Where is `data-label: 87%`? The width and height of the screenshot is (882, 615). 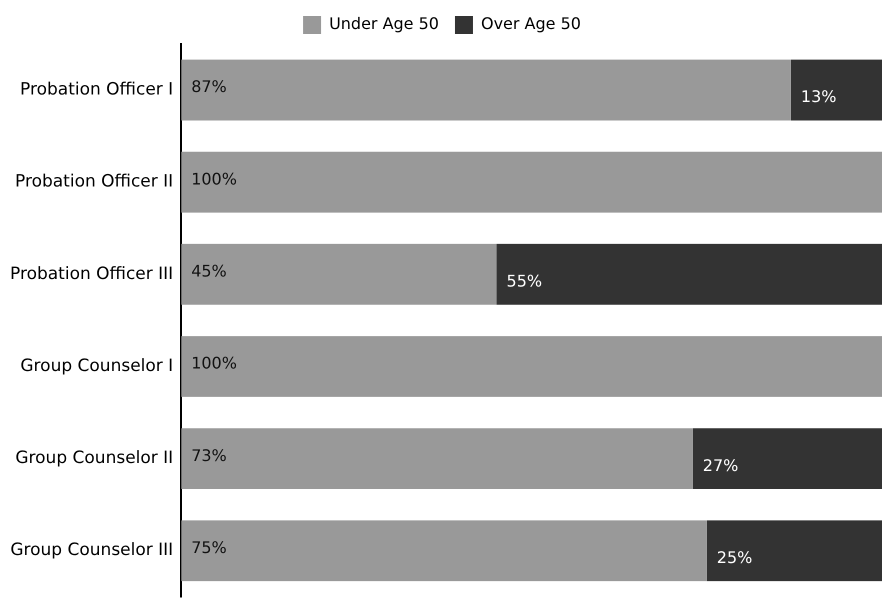
data-label: 87% is located at coordinates (209, 86).